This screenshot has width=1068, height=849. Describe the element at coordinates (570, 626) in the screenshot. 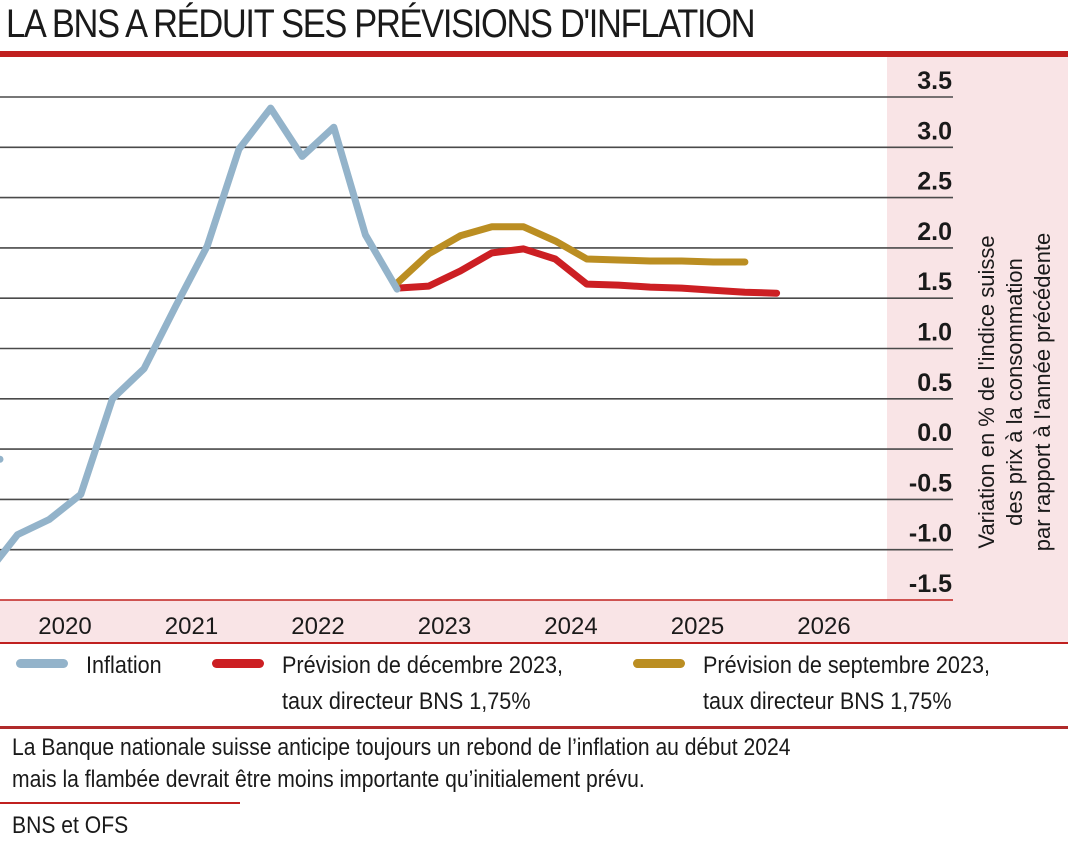

I see `x-tick-label: 2024` at that location.